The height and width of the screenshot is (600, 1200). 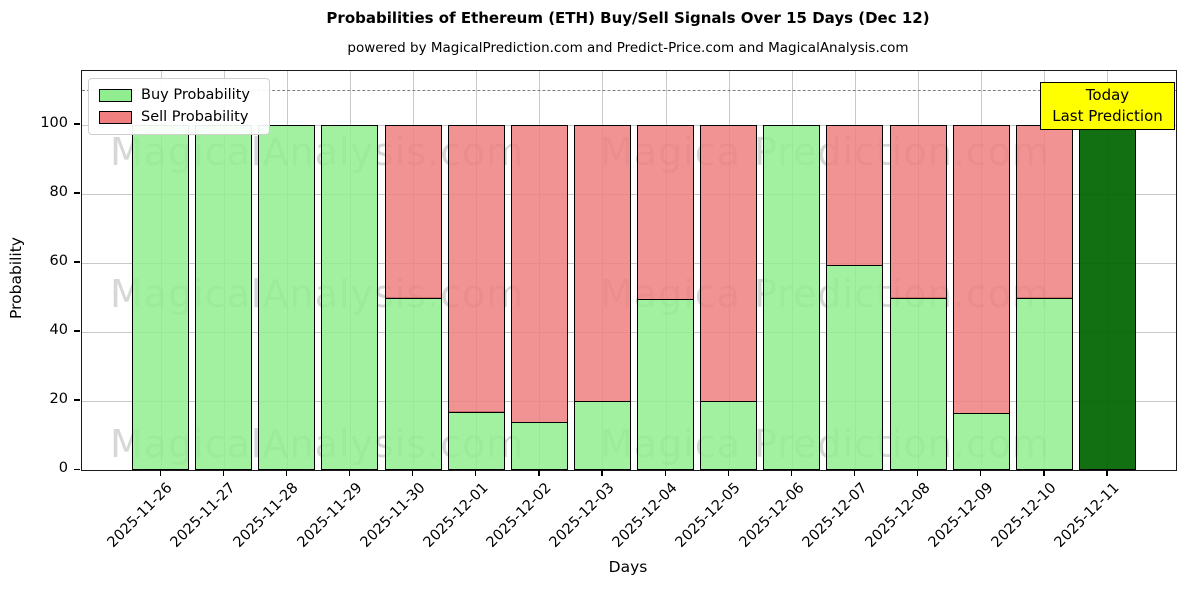 What do you see at coordinates (267, 515) in the screenshot?
I see `x-tick-label: 2025-11-28` at bounding box center [267, 515].